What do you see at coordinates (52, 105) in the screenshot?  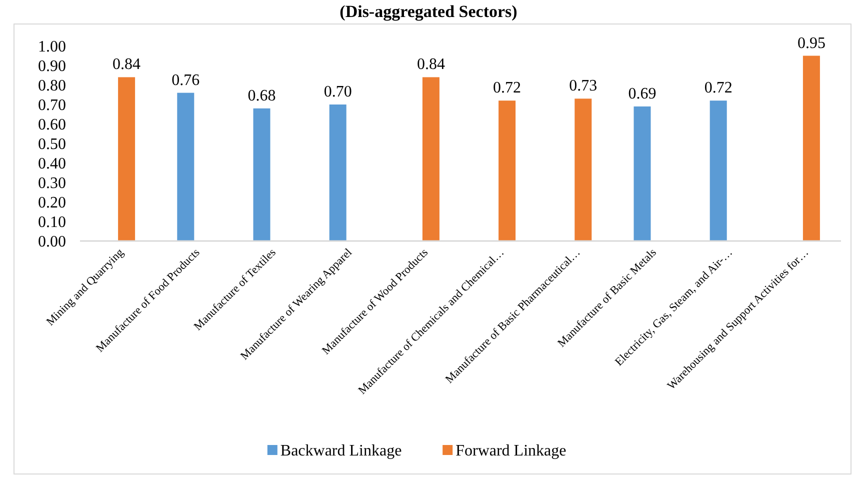 I see `y-tick-label: 0.70` at bounding box center [52, 105].